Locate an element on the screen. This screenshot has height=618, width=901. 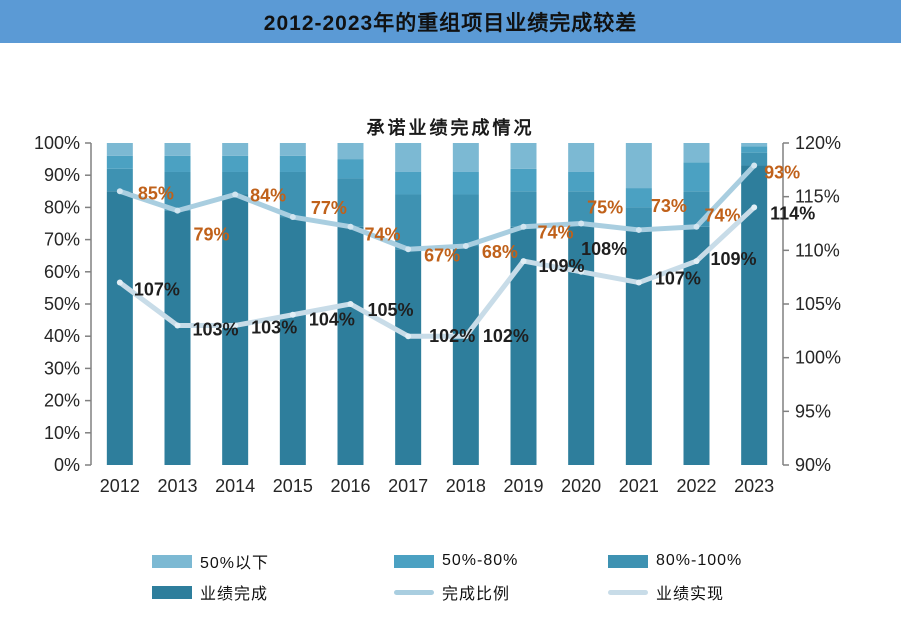
legend-label: 50%-80% is located at coordinates (480, 560).